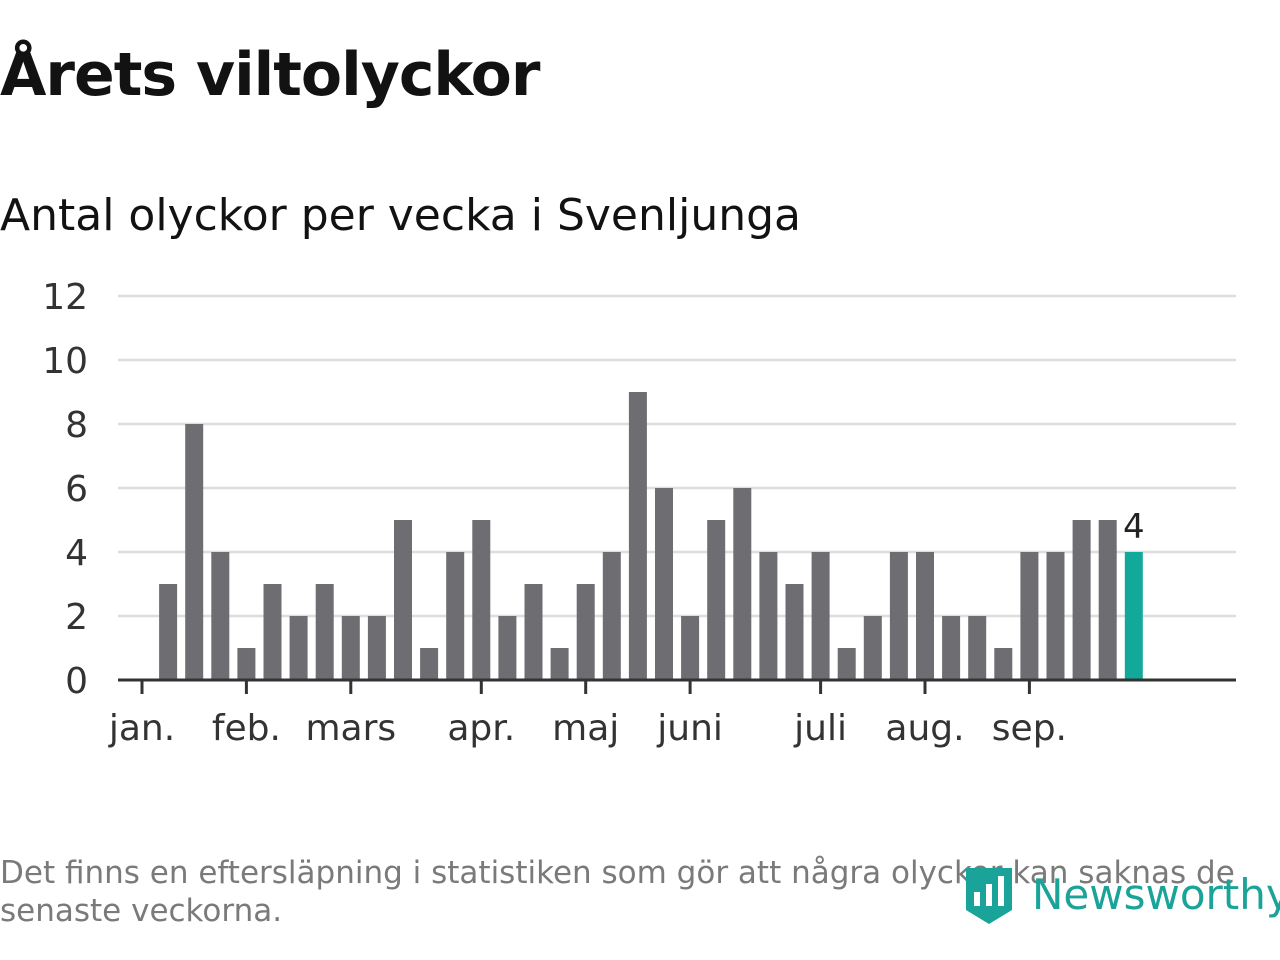 The image size is (1280, 960). I want to click on x-tick-label: aug., so click(924, 728).